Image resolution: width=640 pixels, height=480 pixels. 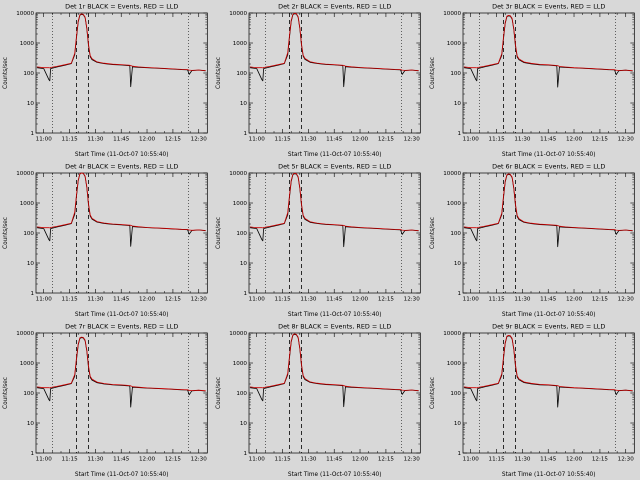 I want to click on plot-title: Det 5r BLACK = Events, RED = LLD, so click(x=334, y=167).